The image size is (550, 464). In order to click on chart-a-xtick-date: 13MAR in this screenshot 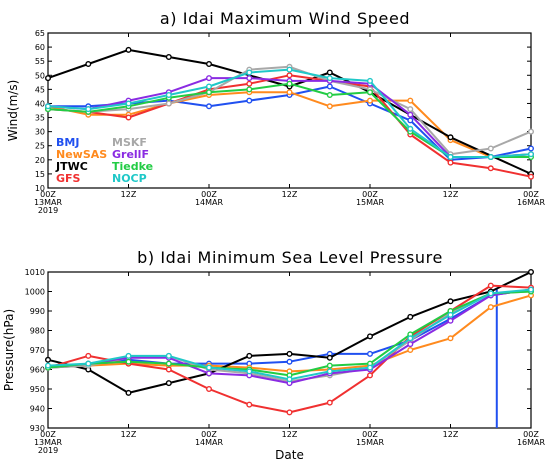, I will do `click(48, 202)`.